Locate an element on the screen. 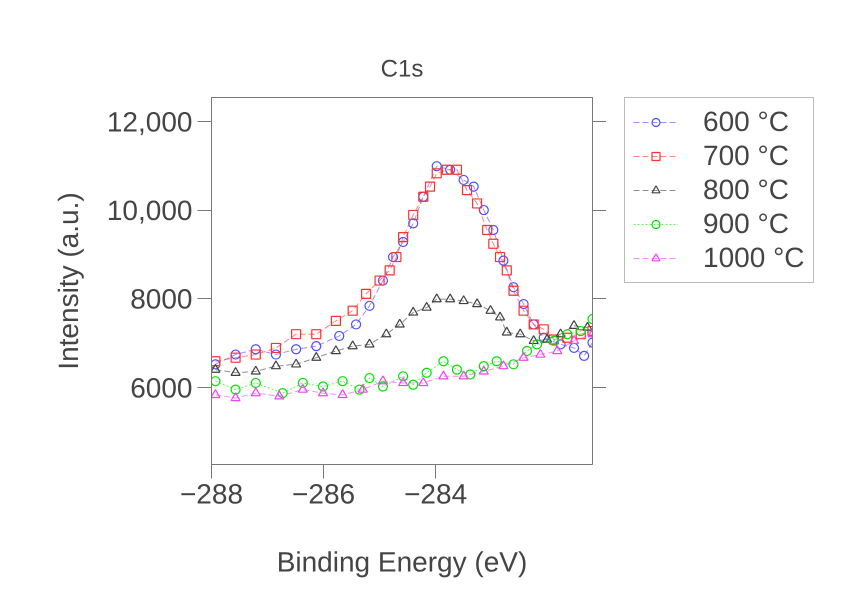 Image resolution: width=844 pixels, height=611 pixels. y-tick-label: 12,000 is located at coordinates (149, 122).